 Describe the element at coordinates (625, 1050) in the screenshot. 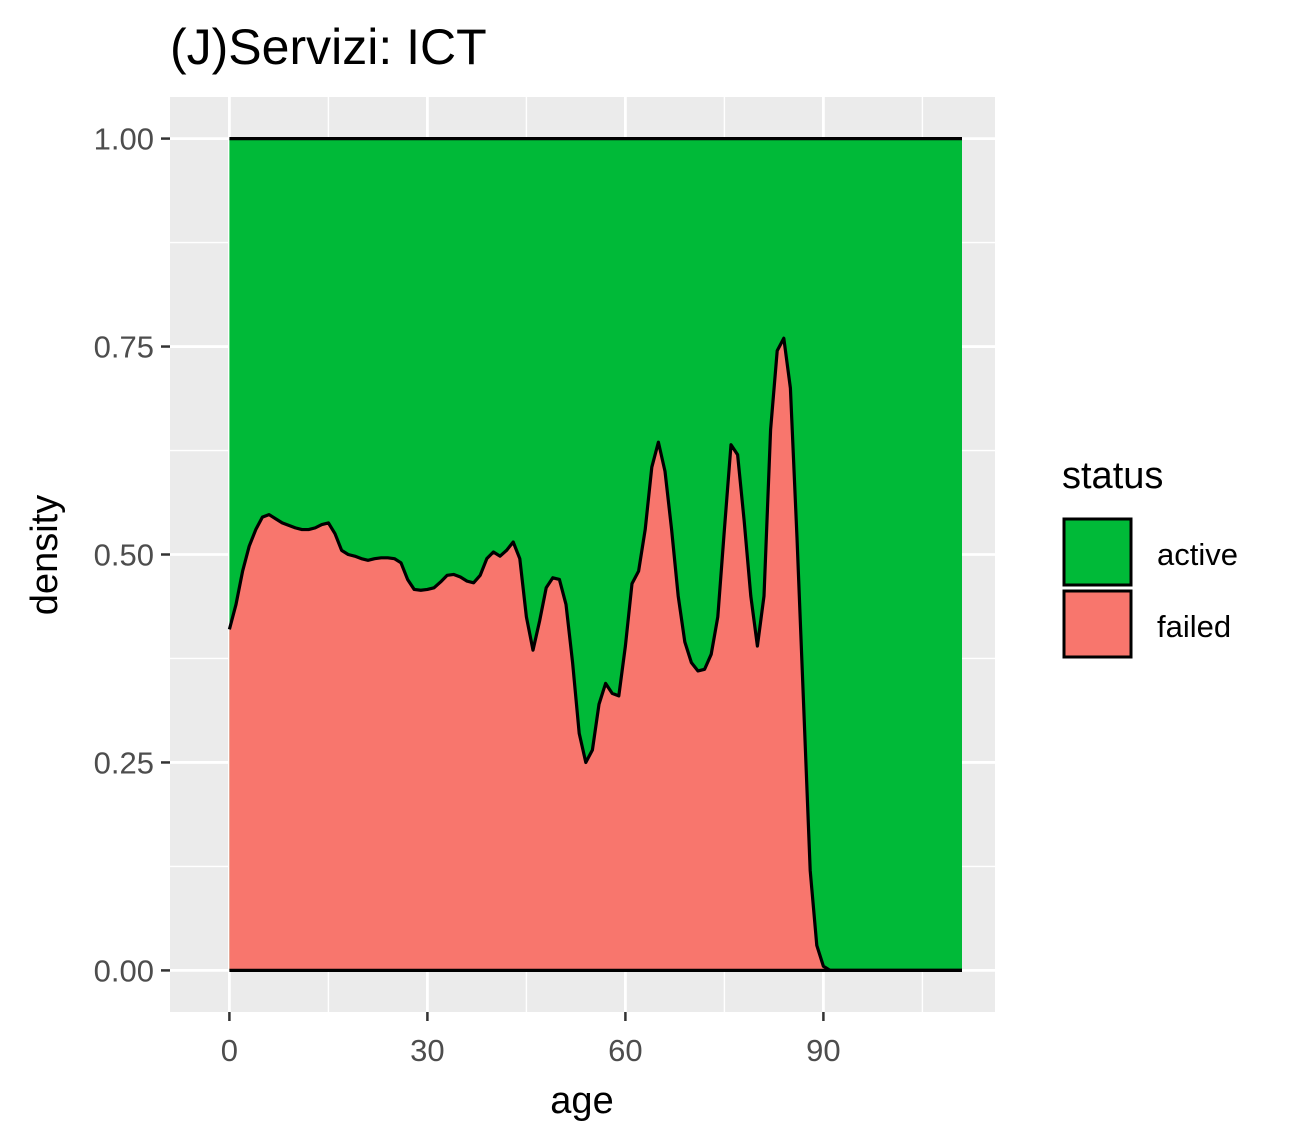

I see `x-tick-label: 60` at that location.